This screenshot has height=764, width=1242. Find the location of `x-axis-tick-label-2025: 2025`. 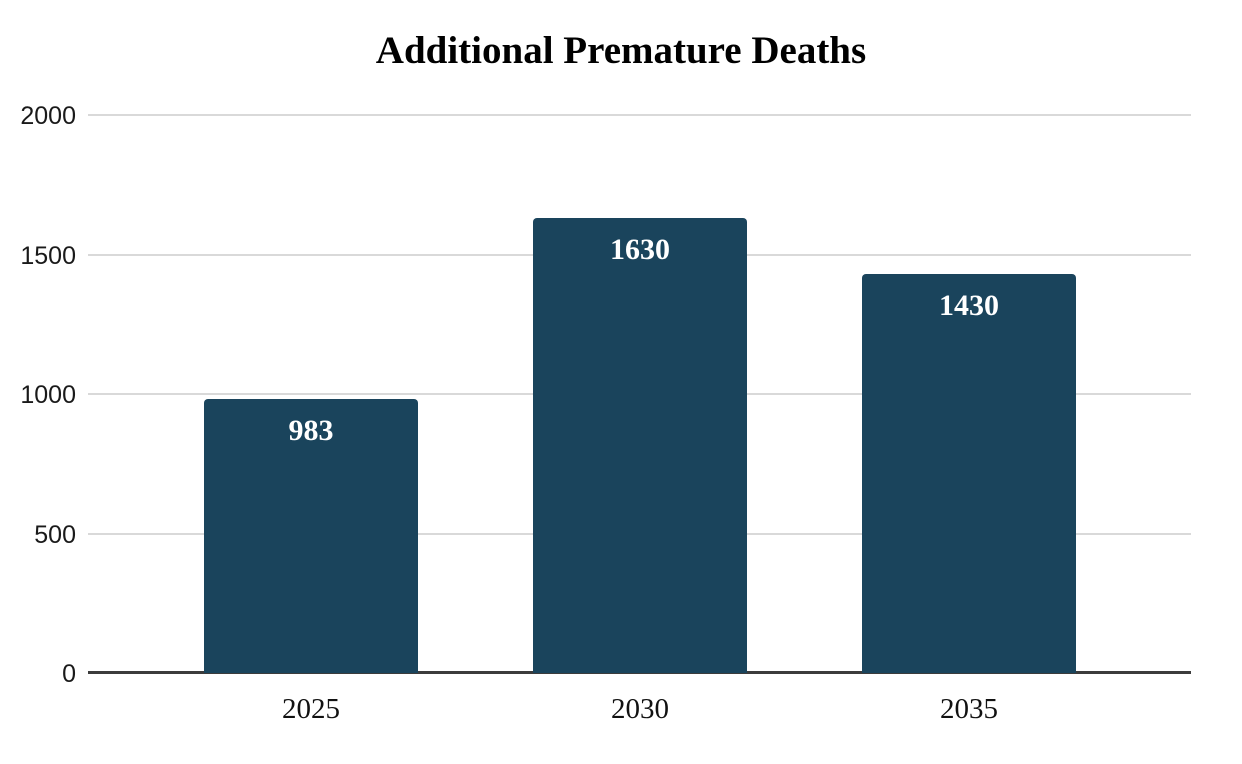

x-axis-tick-label-2025: 2025 is located at coordinates (311, 709).